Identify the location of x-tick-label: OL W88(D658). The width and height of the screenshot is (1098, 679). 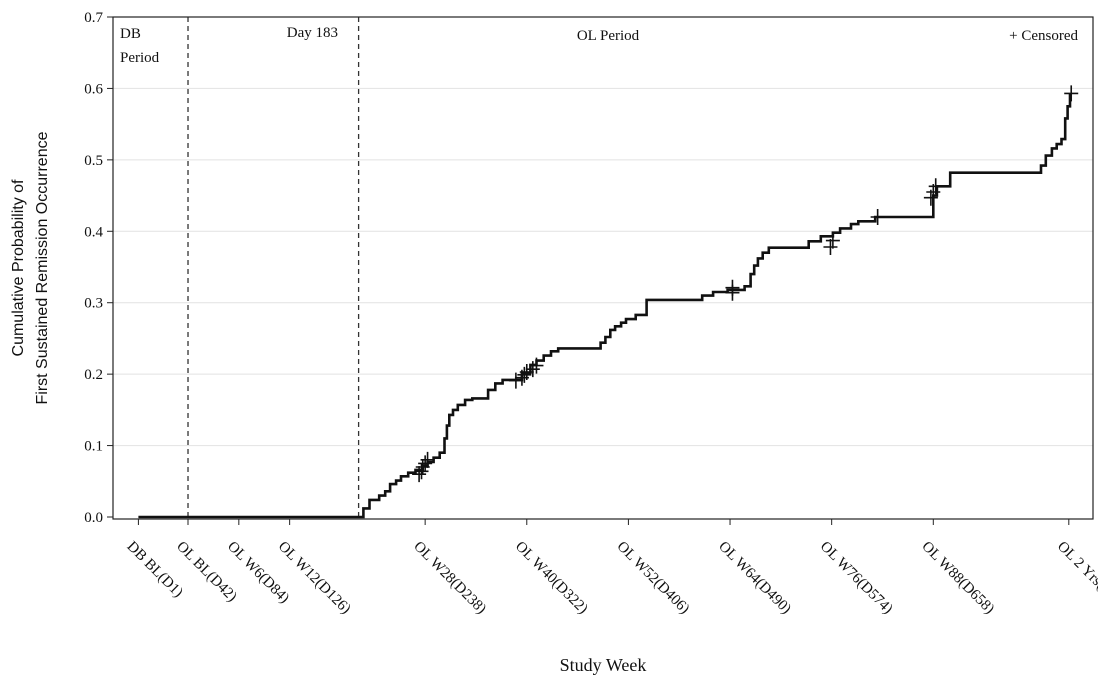
(957, 578).